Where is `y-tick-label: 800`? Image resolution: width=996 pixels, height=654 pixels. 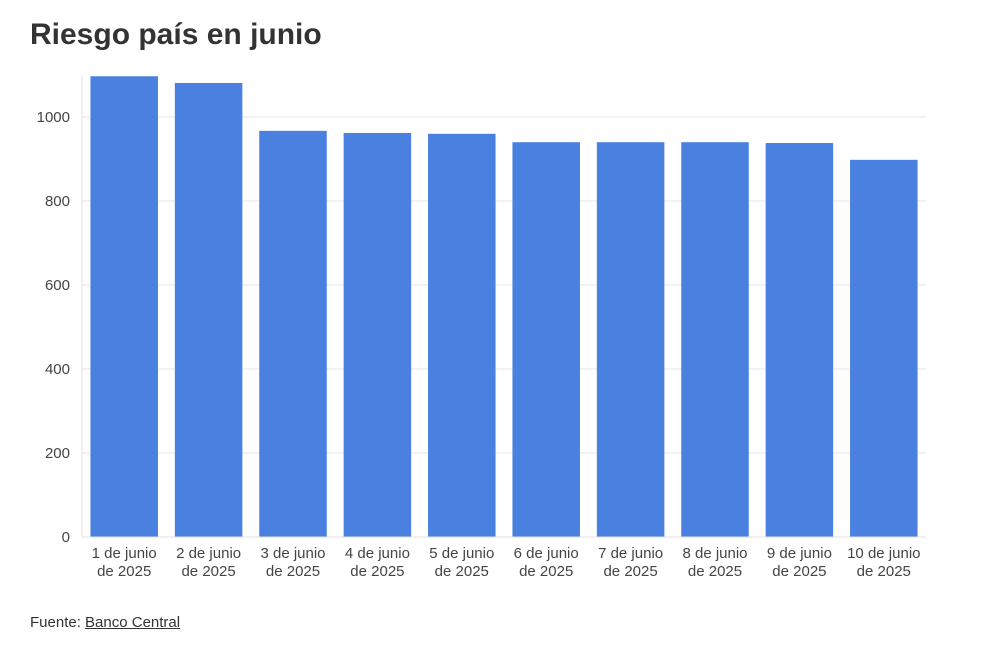 y-tick-label: 800 is located at coordinates (57, 201).